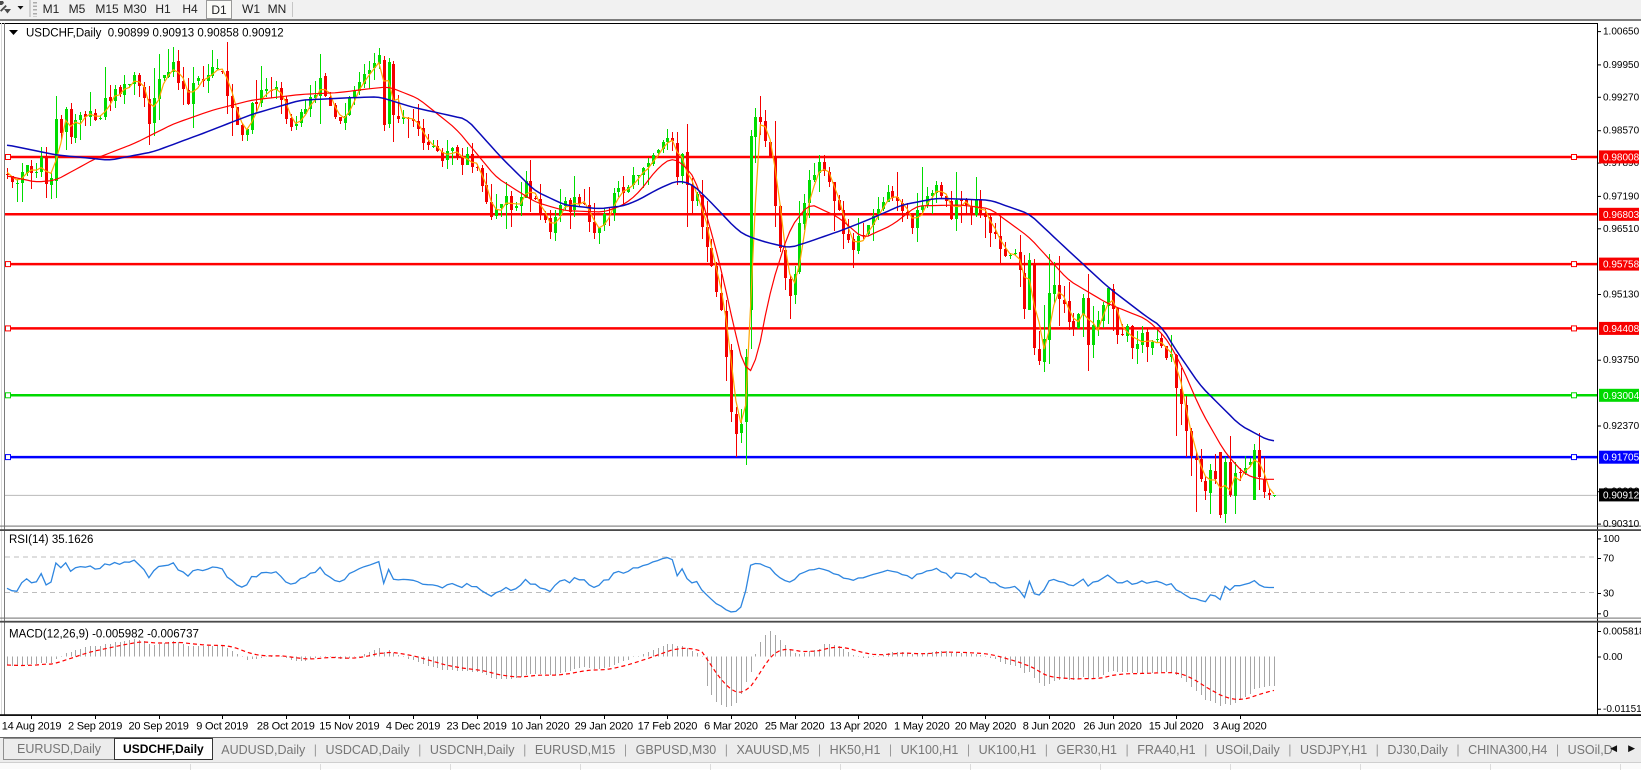 The width and height of the screenshot is (1641, 774). Describe the element at coordinates (1609, 559) in the screenshot. I see `svg-text: 70` at that location.